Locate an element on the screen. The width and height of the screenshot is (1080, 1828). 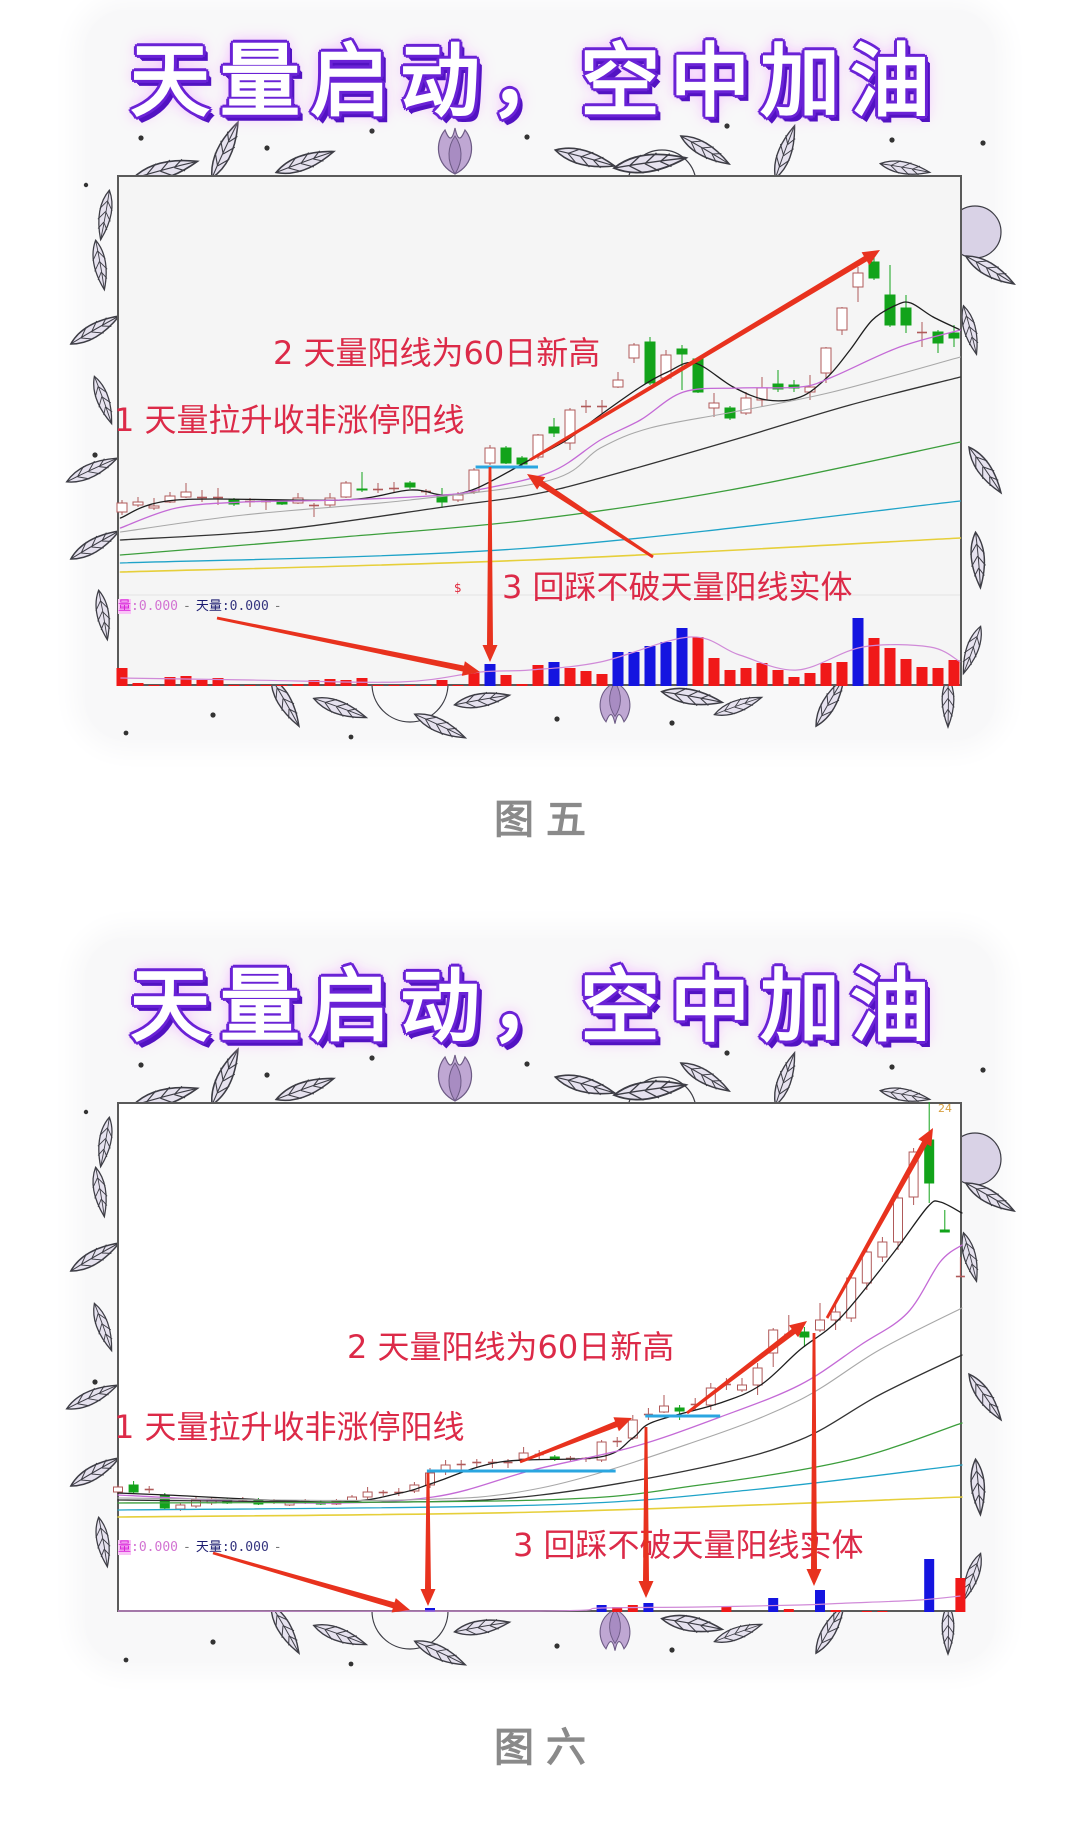
figure-6-annotation-step-1: 1 天量拉升收非涨停阳线 is located at coordinates (289, 1427).